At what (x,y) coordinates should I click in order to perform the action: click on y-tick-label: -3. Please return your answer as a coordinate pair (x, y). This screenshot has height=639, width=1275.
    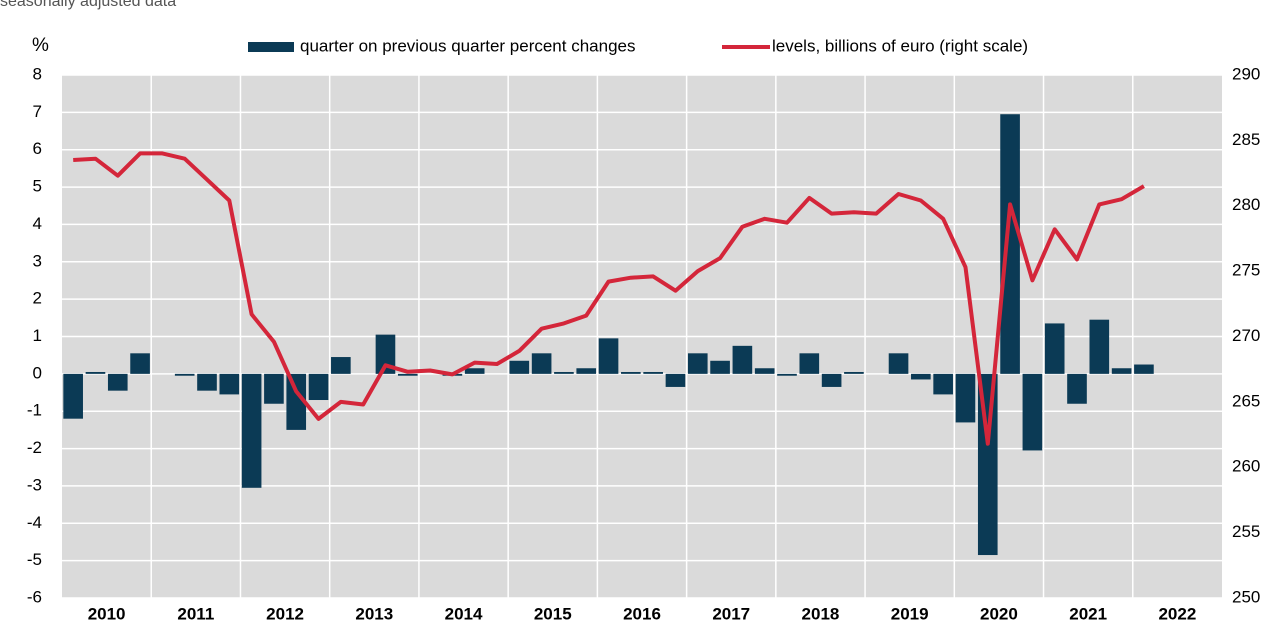
    Looking at the image, I should click on (34, 484).